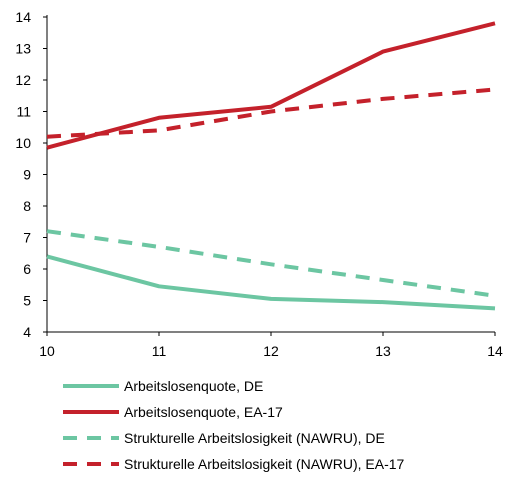  Describe the element at coordinates (27, 301) in the screenshot. I see `y-tick-label: 5` at that location.